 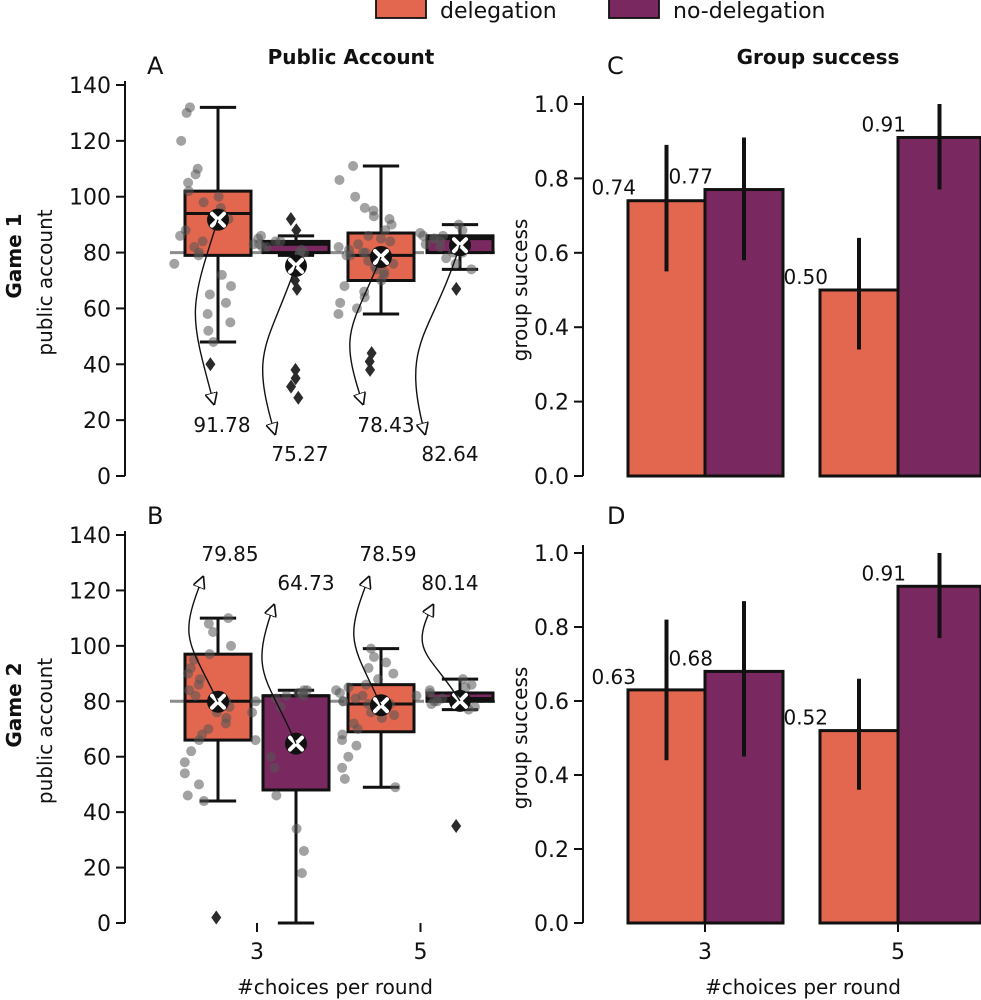 What do you see at coordinates (690, 658) in the screenshot?
I see `bar-value-label: 0.68` at bounding box center [690, 658].